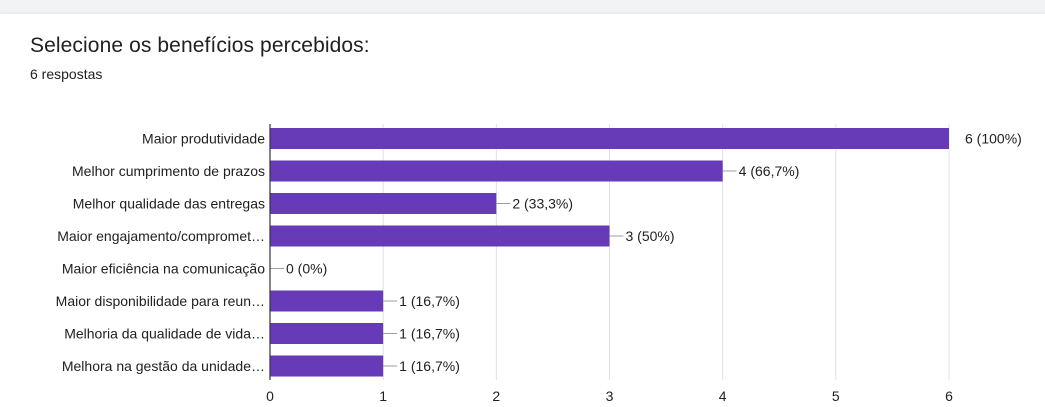 This screenshot has width=1045, height=407. What do you see at coordinates (203, 139) in the screenshot?
I see `category-label: Maior produtividade` at bounding box center [203, 139].